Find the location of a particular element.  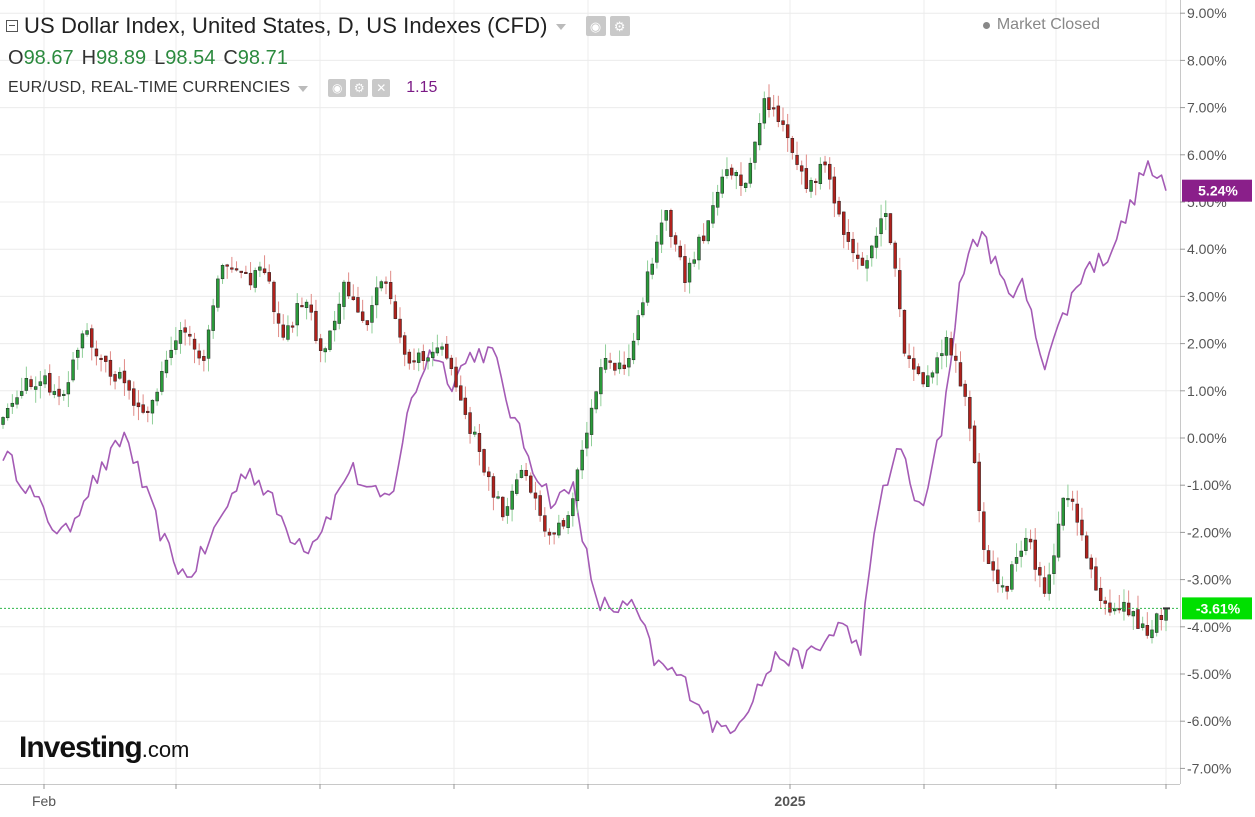

secondary-value-badge: 5.24% is located at coordinates (1218, 191).